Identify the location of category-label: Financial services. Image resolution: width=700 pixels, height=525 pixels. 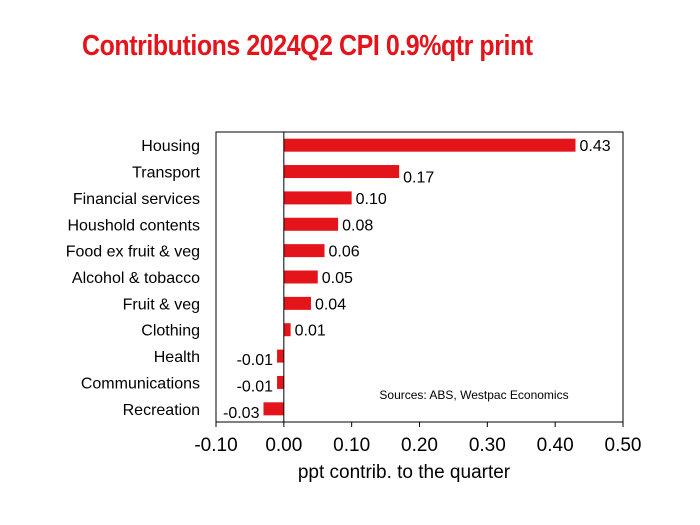
(136, 199).